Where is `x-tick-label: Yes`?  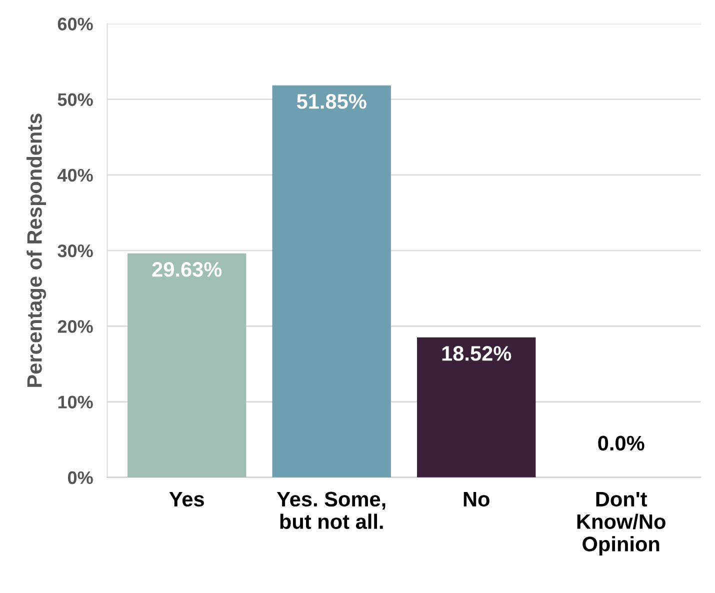 x-tick-label: Yes is located at coordinates (186, 499).